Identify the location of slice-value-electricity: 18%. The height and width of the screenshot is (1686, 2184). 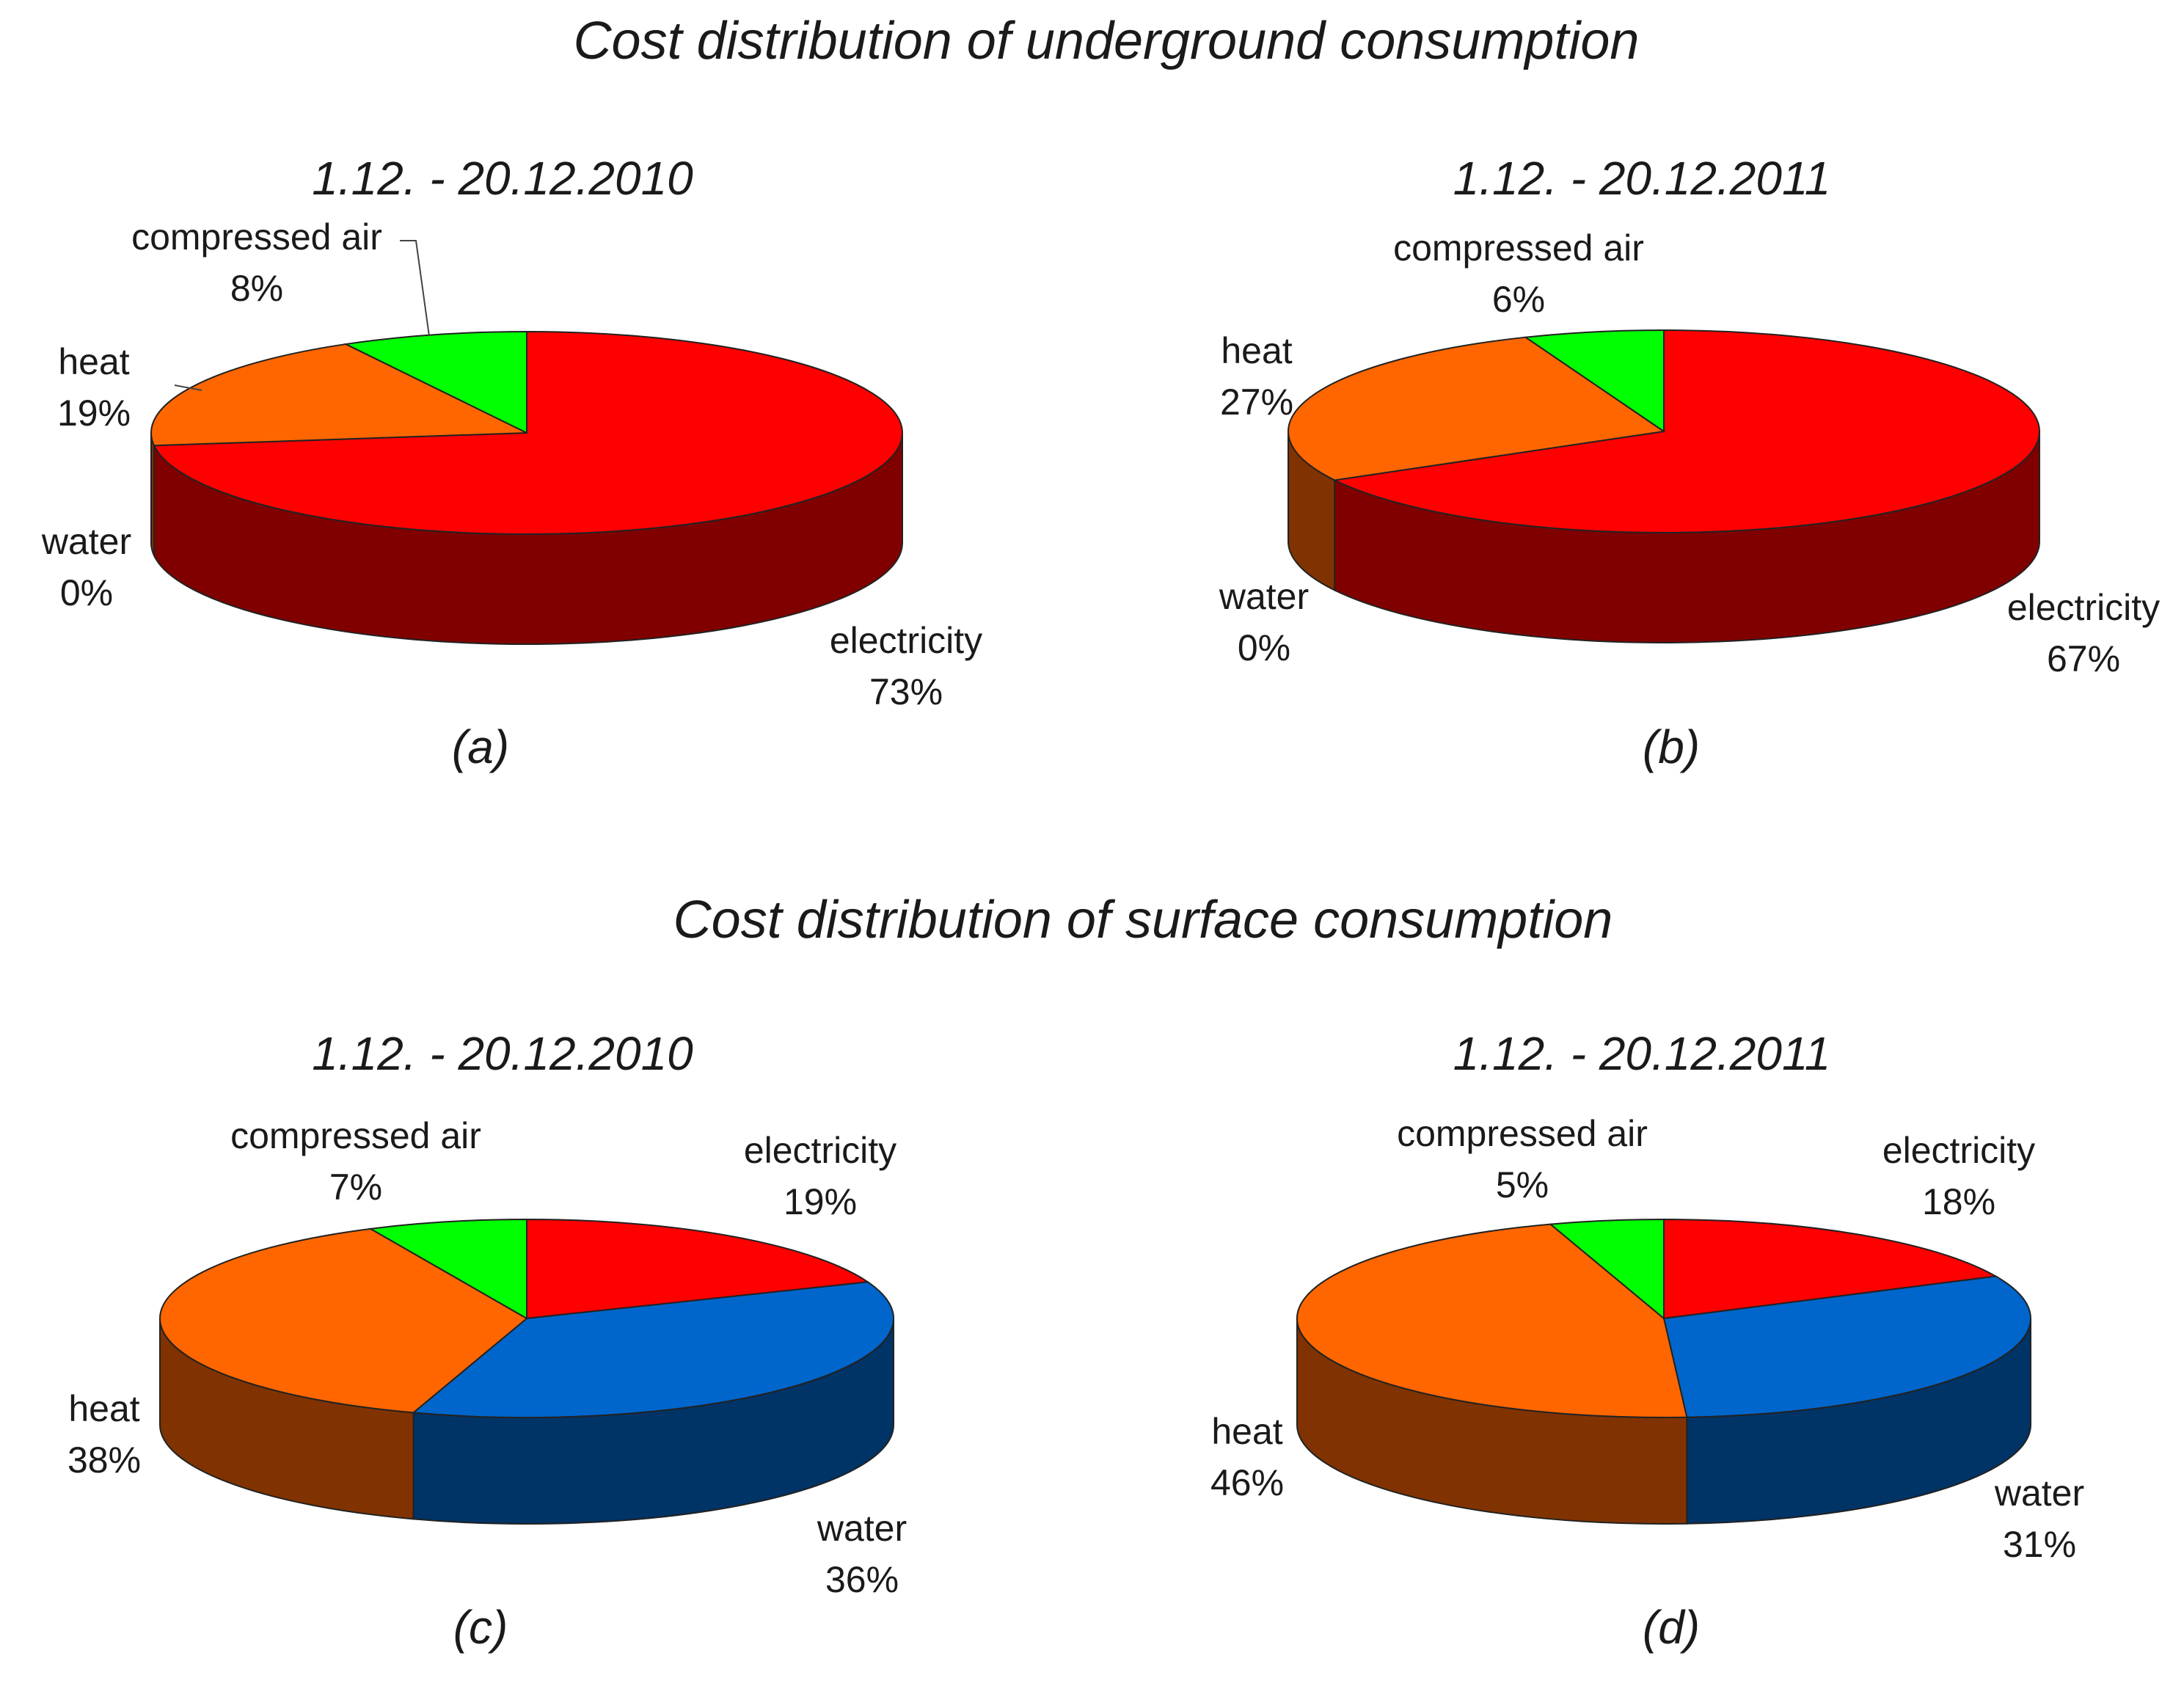
(1959, 1201).